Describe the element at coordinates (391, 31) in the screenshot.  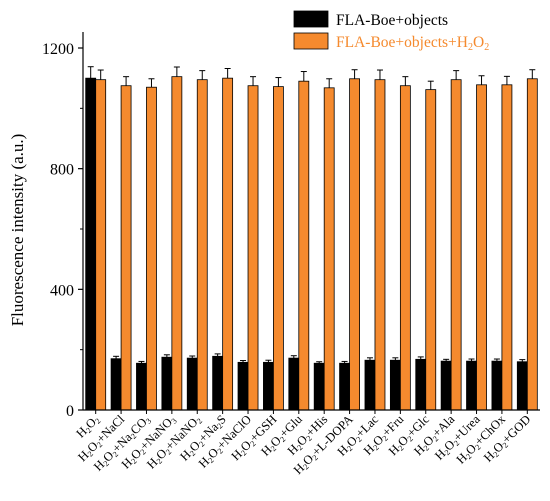
I see `legend: FLA-Boe+objects FLA-Boe+objects+H2O2` at that location.